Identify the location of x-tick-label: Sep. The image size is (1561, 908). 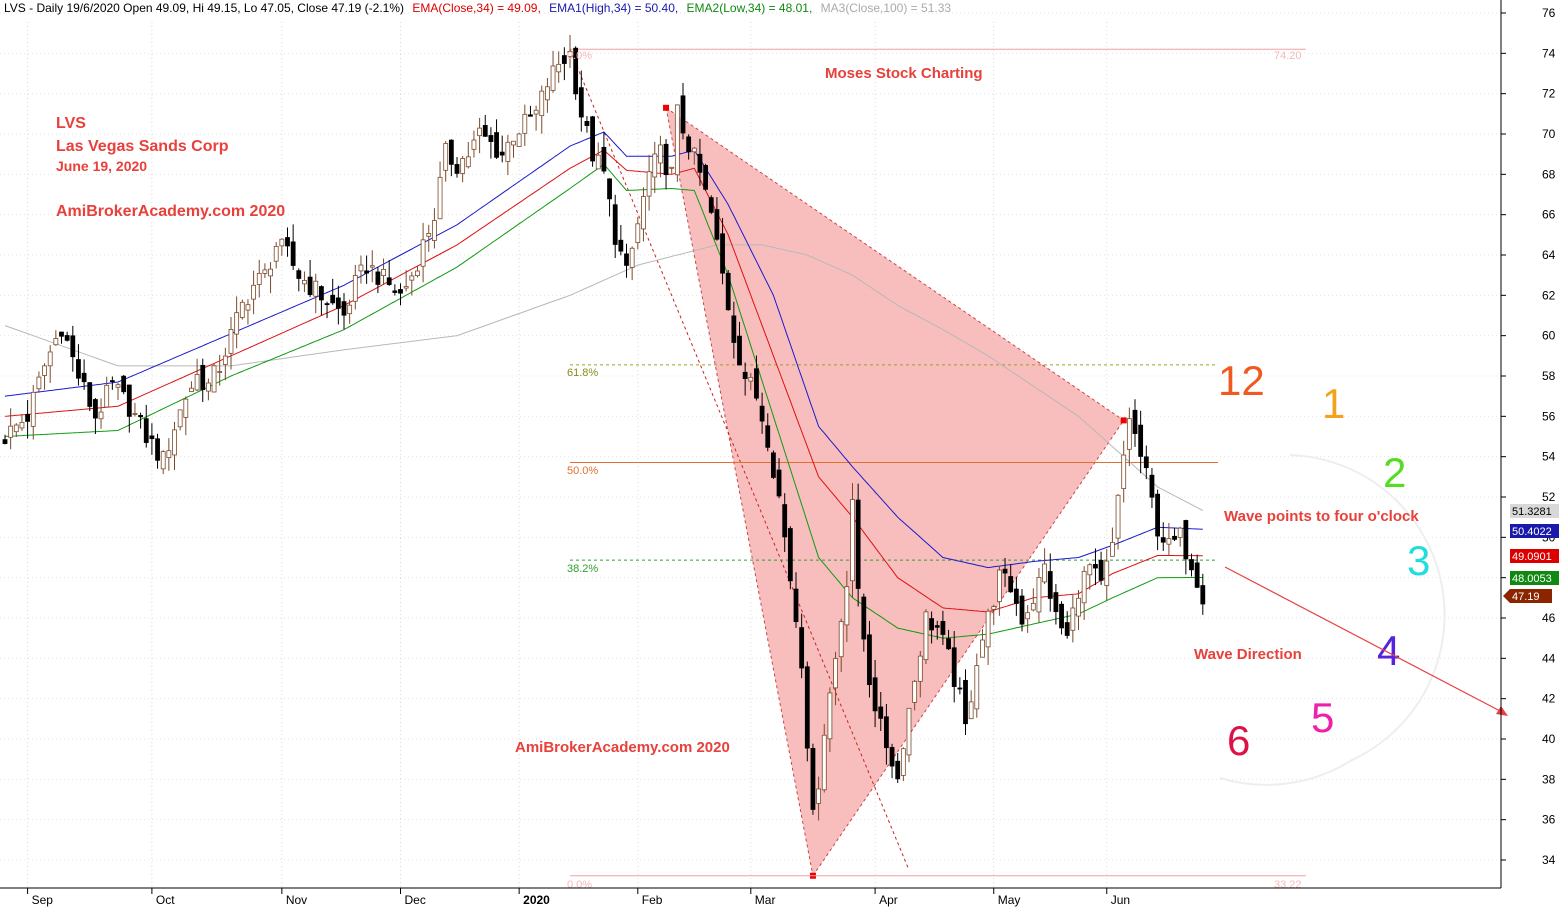
(43, 900).